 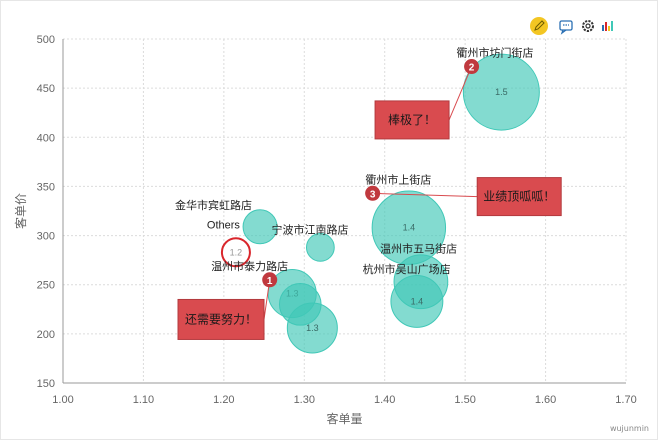 What do you see at coordinates (310, 230) in the screenshot?
I see `point-label: 宁波市江南路店` at bounding box center [310, 230].